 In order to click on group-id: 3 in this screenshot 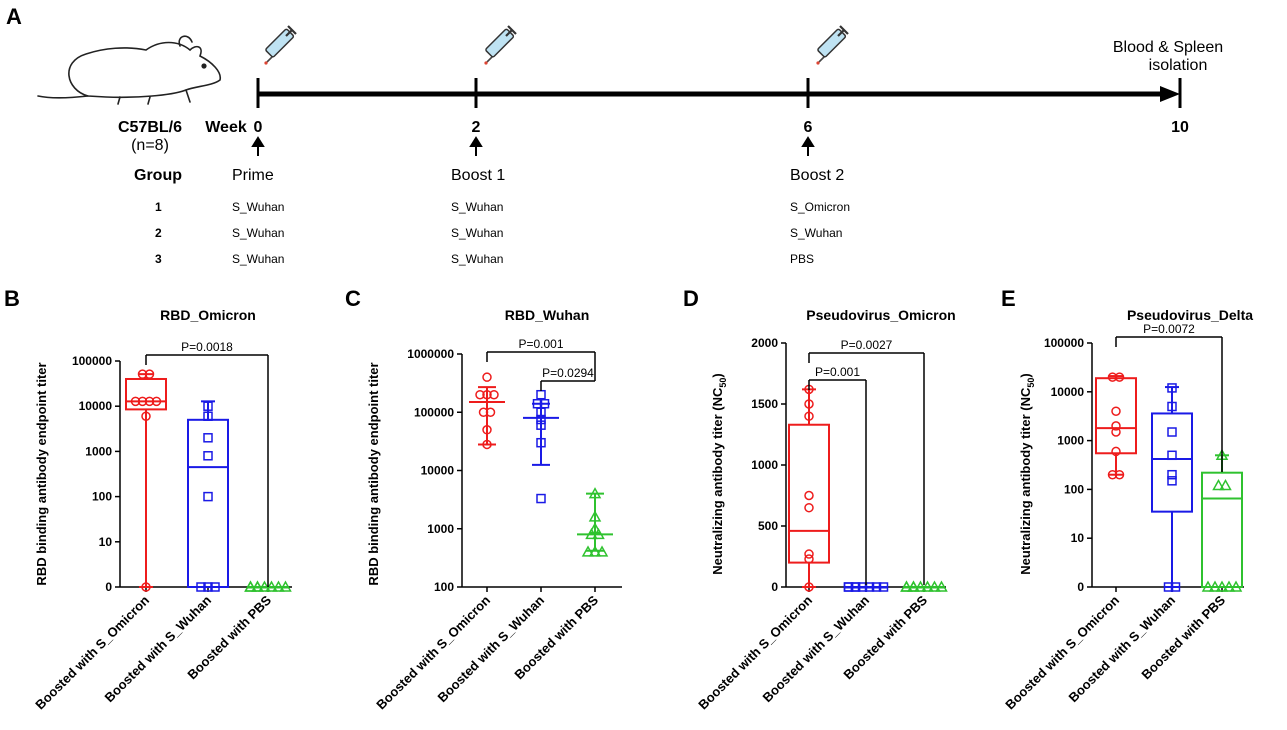, I will do `click(158, 259)`.